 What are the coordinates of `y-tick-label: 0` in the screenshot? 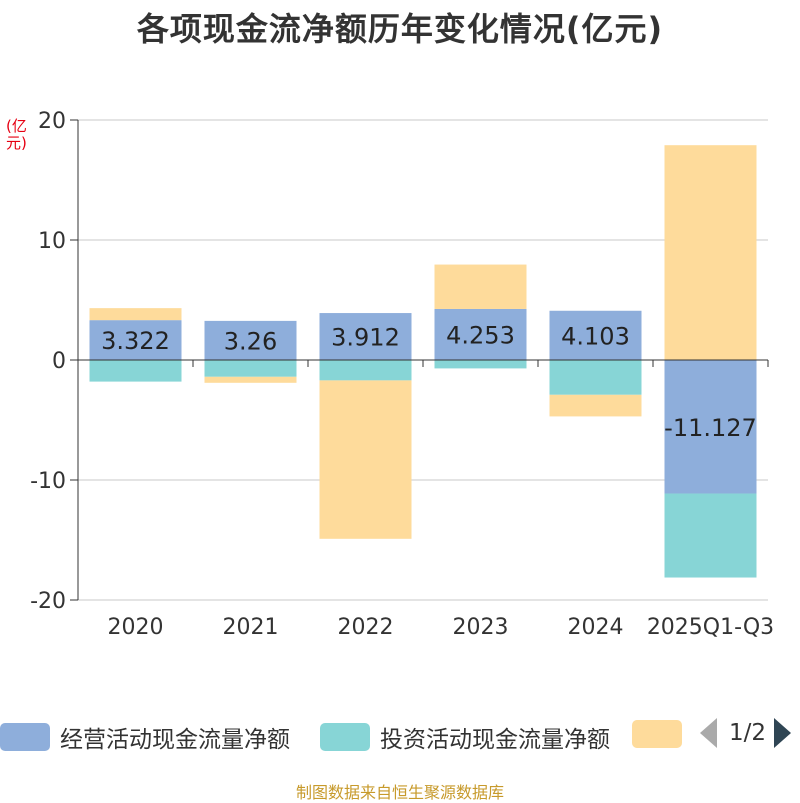 It's located at (59, 361).